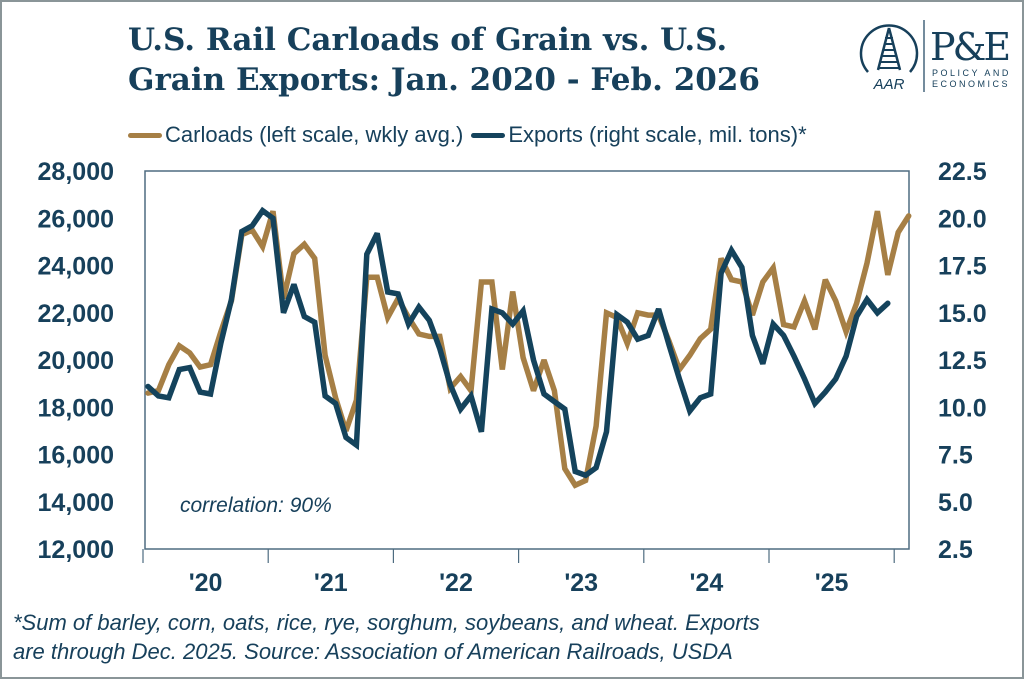  I want to click on left-axis-tick-label: 20,000, so click(76, 361).